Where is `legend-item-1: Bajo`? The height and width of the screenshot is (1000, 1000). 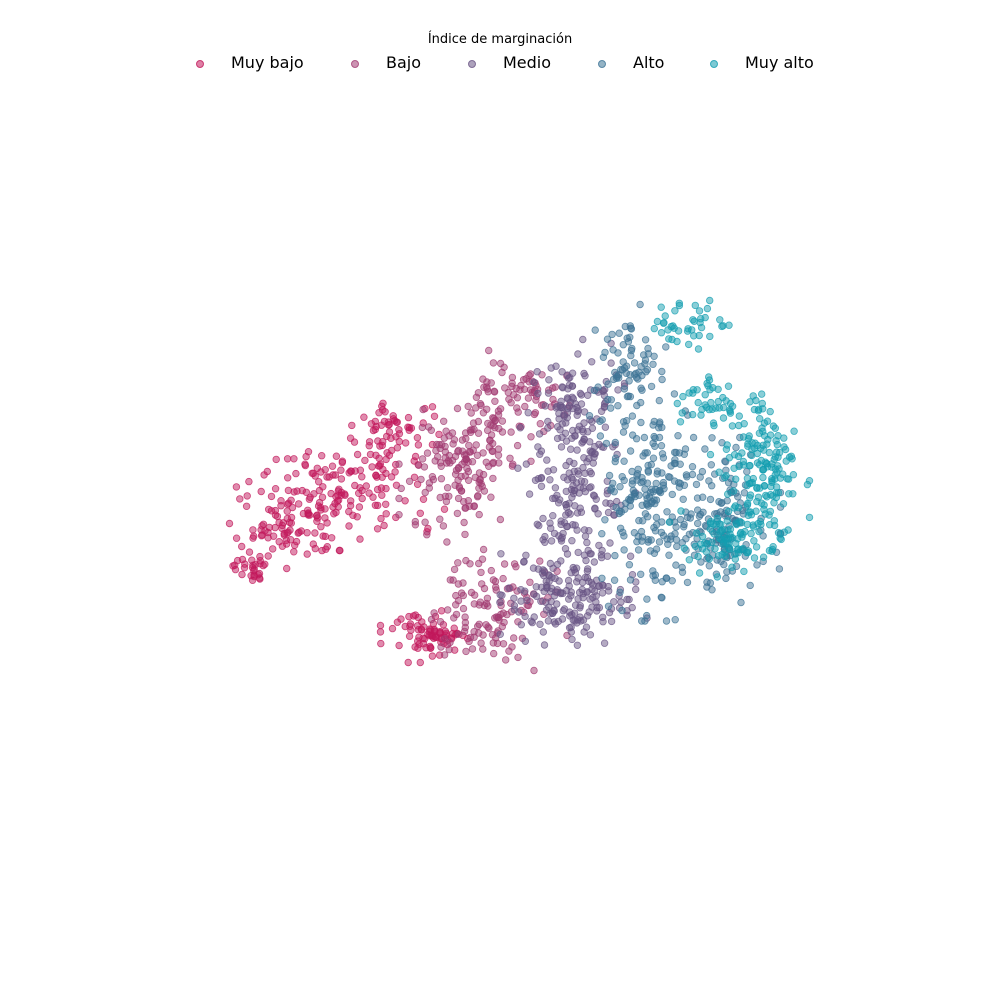 legend-item-1: Bajo is located at coordinates (386, 62).